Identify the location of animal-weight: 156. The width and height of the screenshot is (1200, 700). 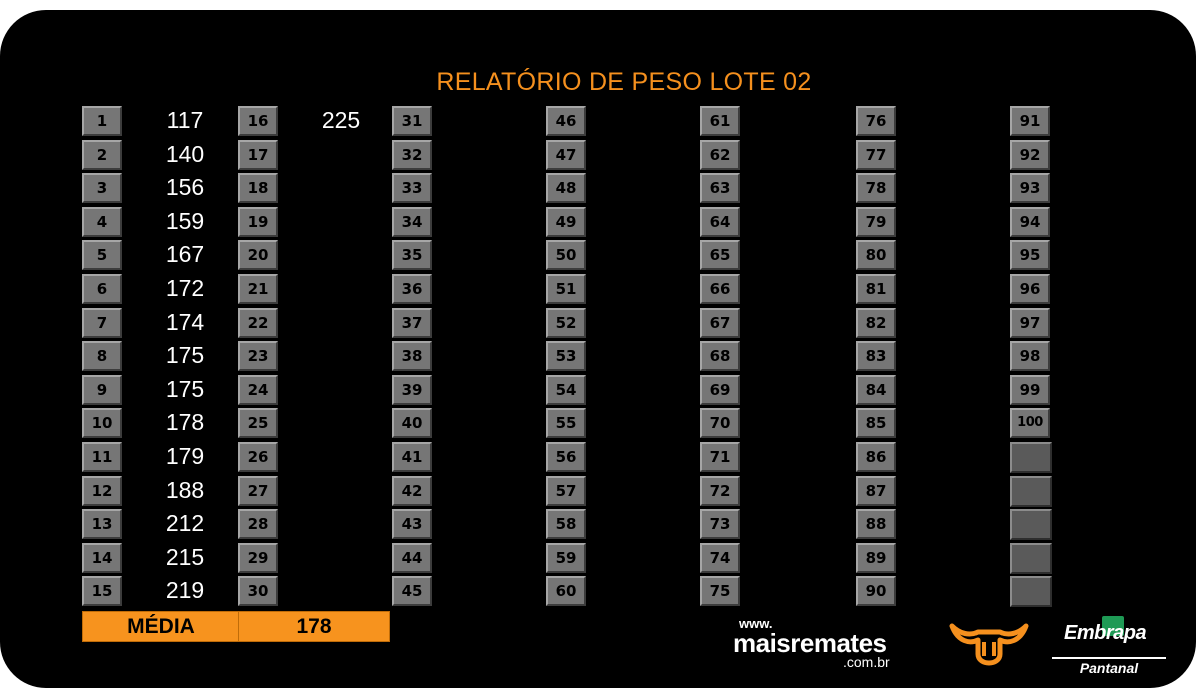
(185, 187).